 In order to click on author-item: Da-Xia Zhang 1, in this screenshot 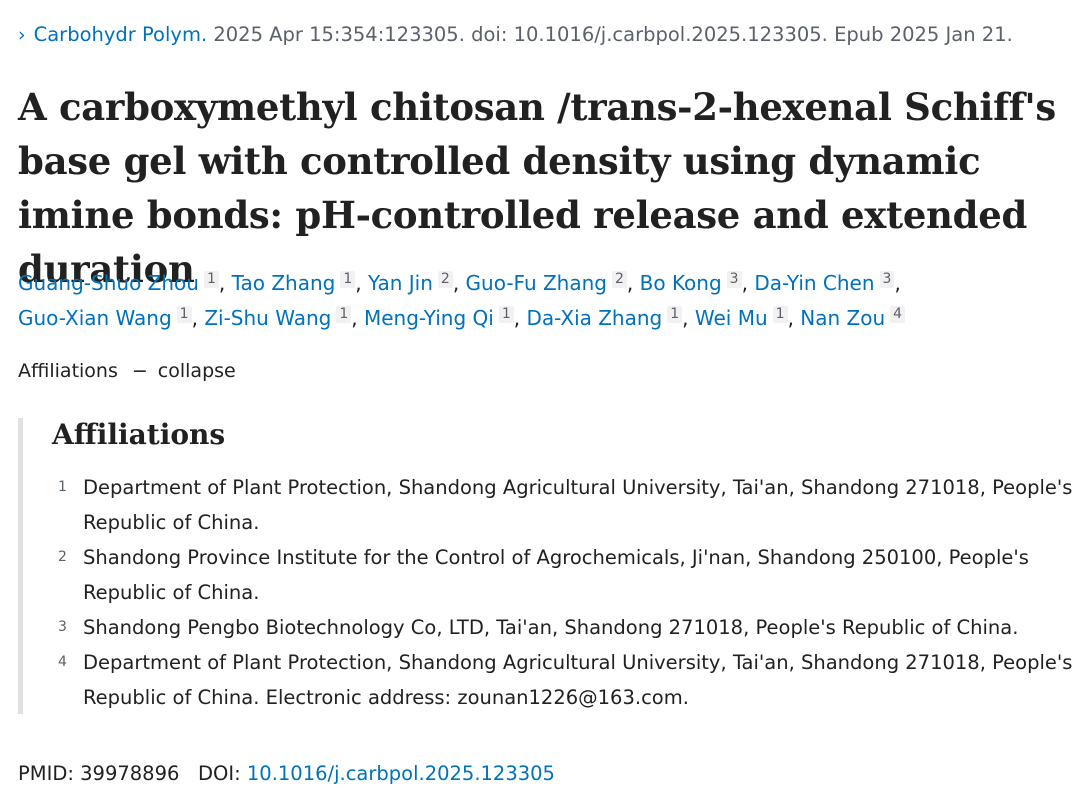, I will do `click(610, 318)`.